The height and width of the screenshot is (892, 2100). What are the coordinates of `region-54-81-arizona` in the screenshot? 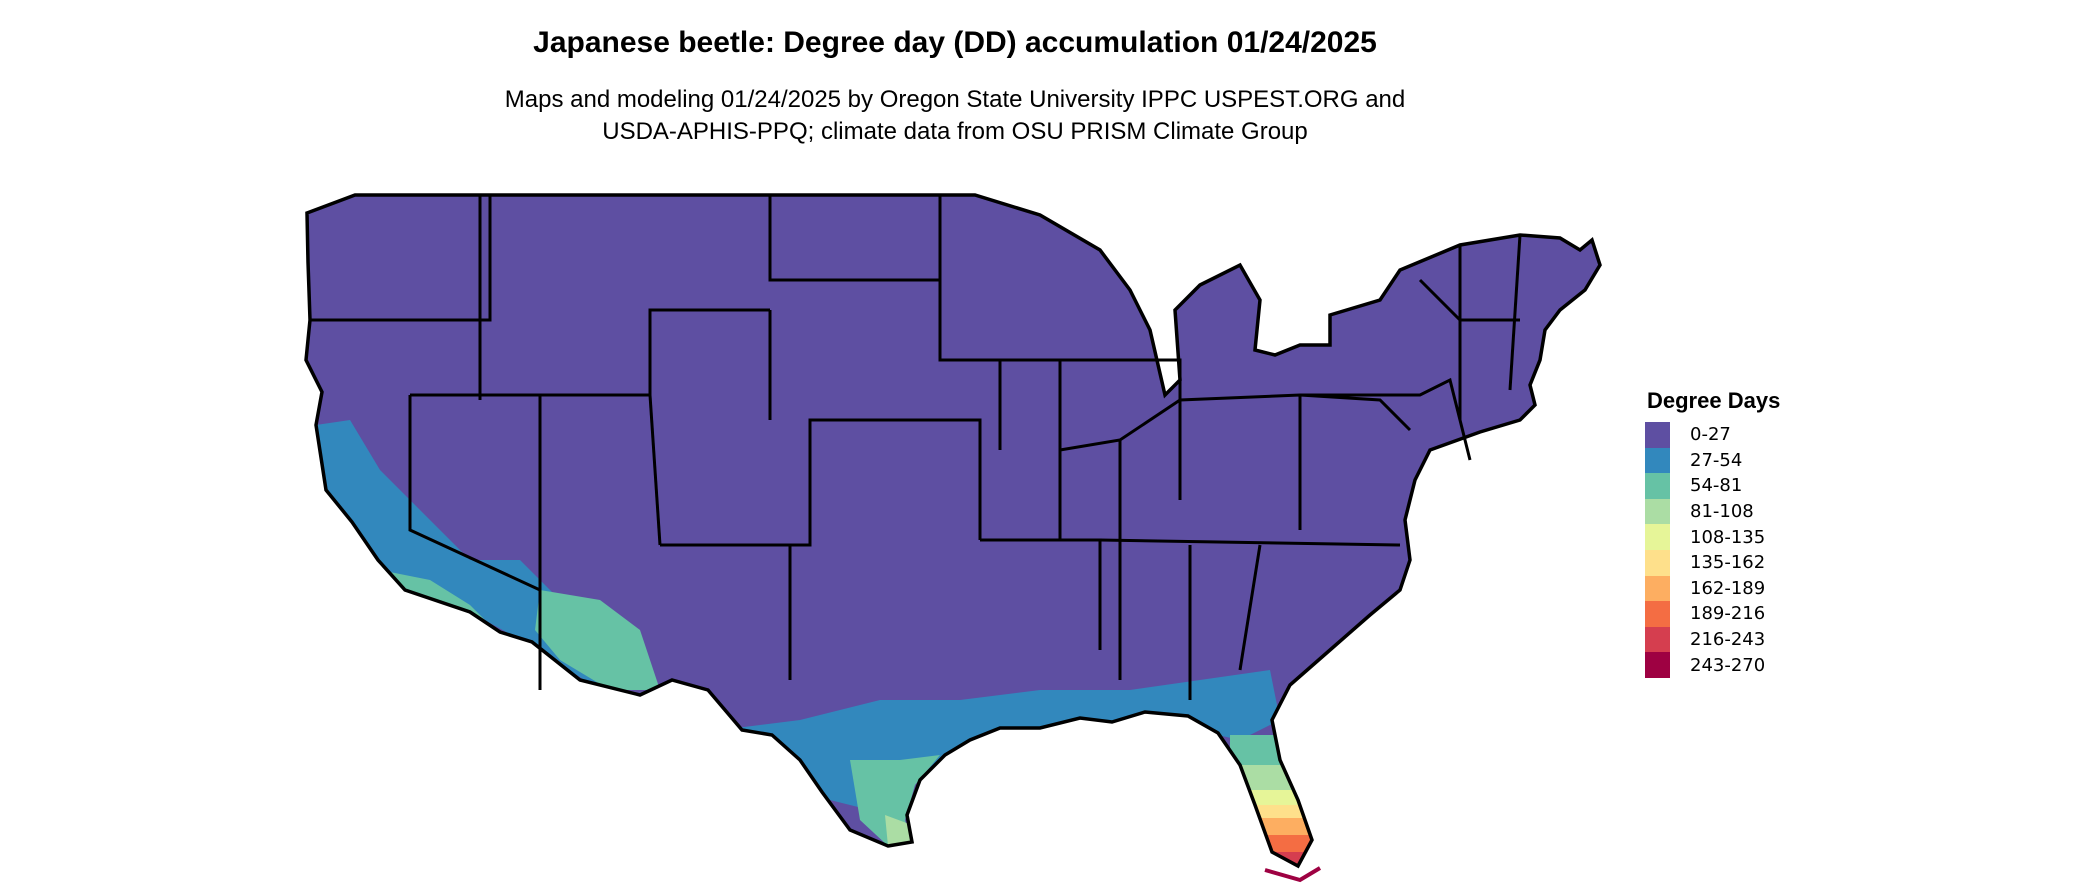 It's located at (597, 640).